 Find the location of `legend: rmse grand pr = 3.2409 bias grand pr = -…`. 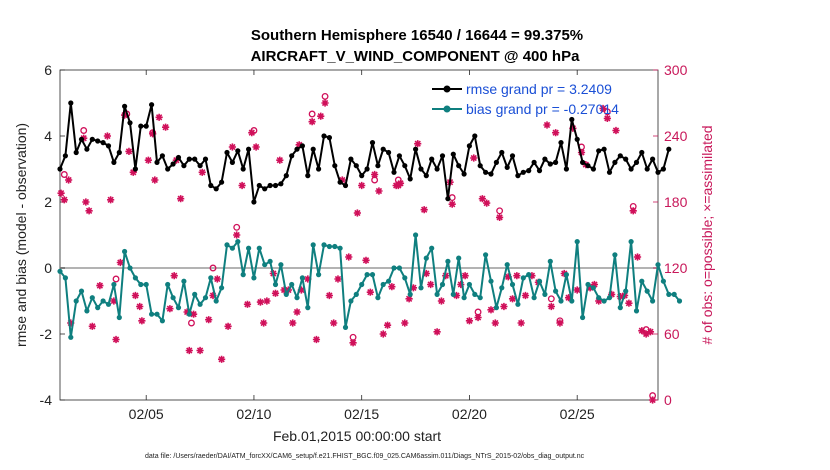

legend: rmse grand pr = 3.2409 bias grand pr = -… is located at coordinates (525, 99).